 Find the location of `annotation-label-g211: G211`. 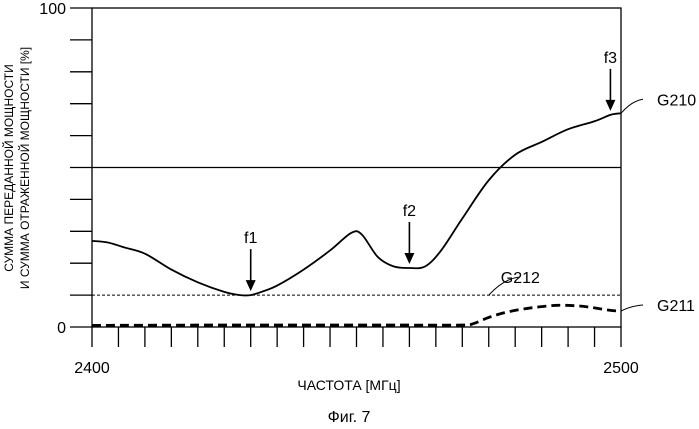

annotation-label-g211: G211 is located at coordinates (676, 306).